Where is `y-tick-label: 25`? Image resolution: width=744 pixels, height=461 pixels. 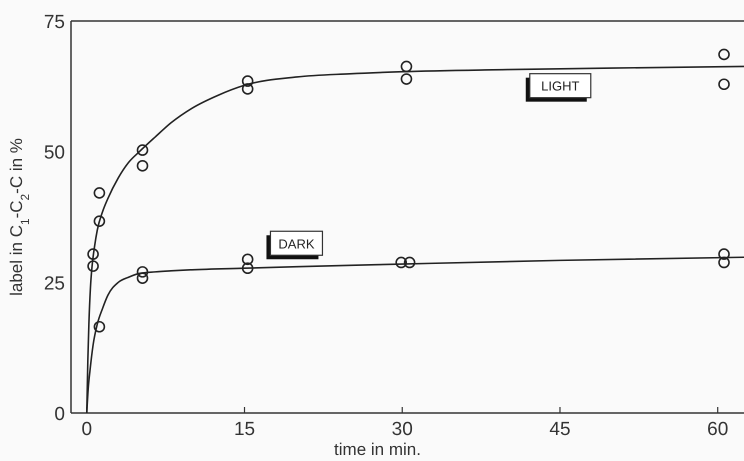 y-tick-label: 25 is located at coordinates (54, 283).